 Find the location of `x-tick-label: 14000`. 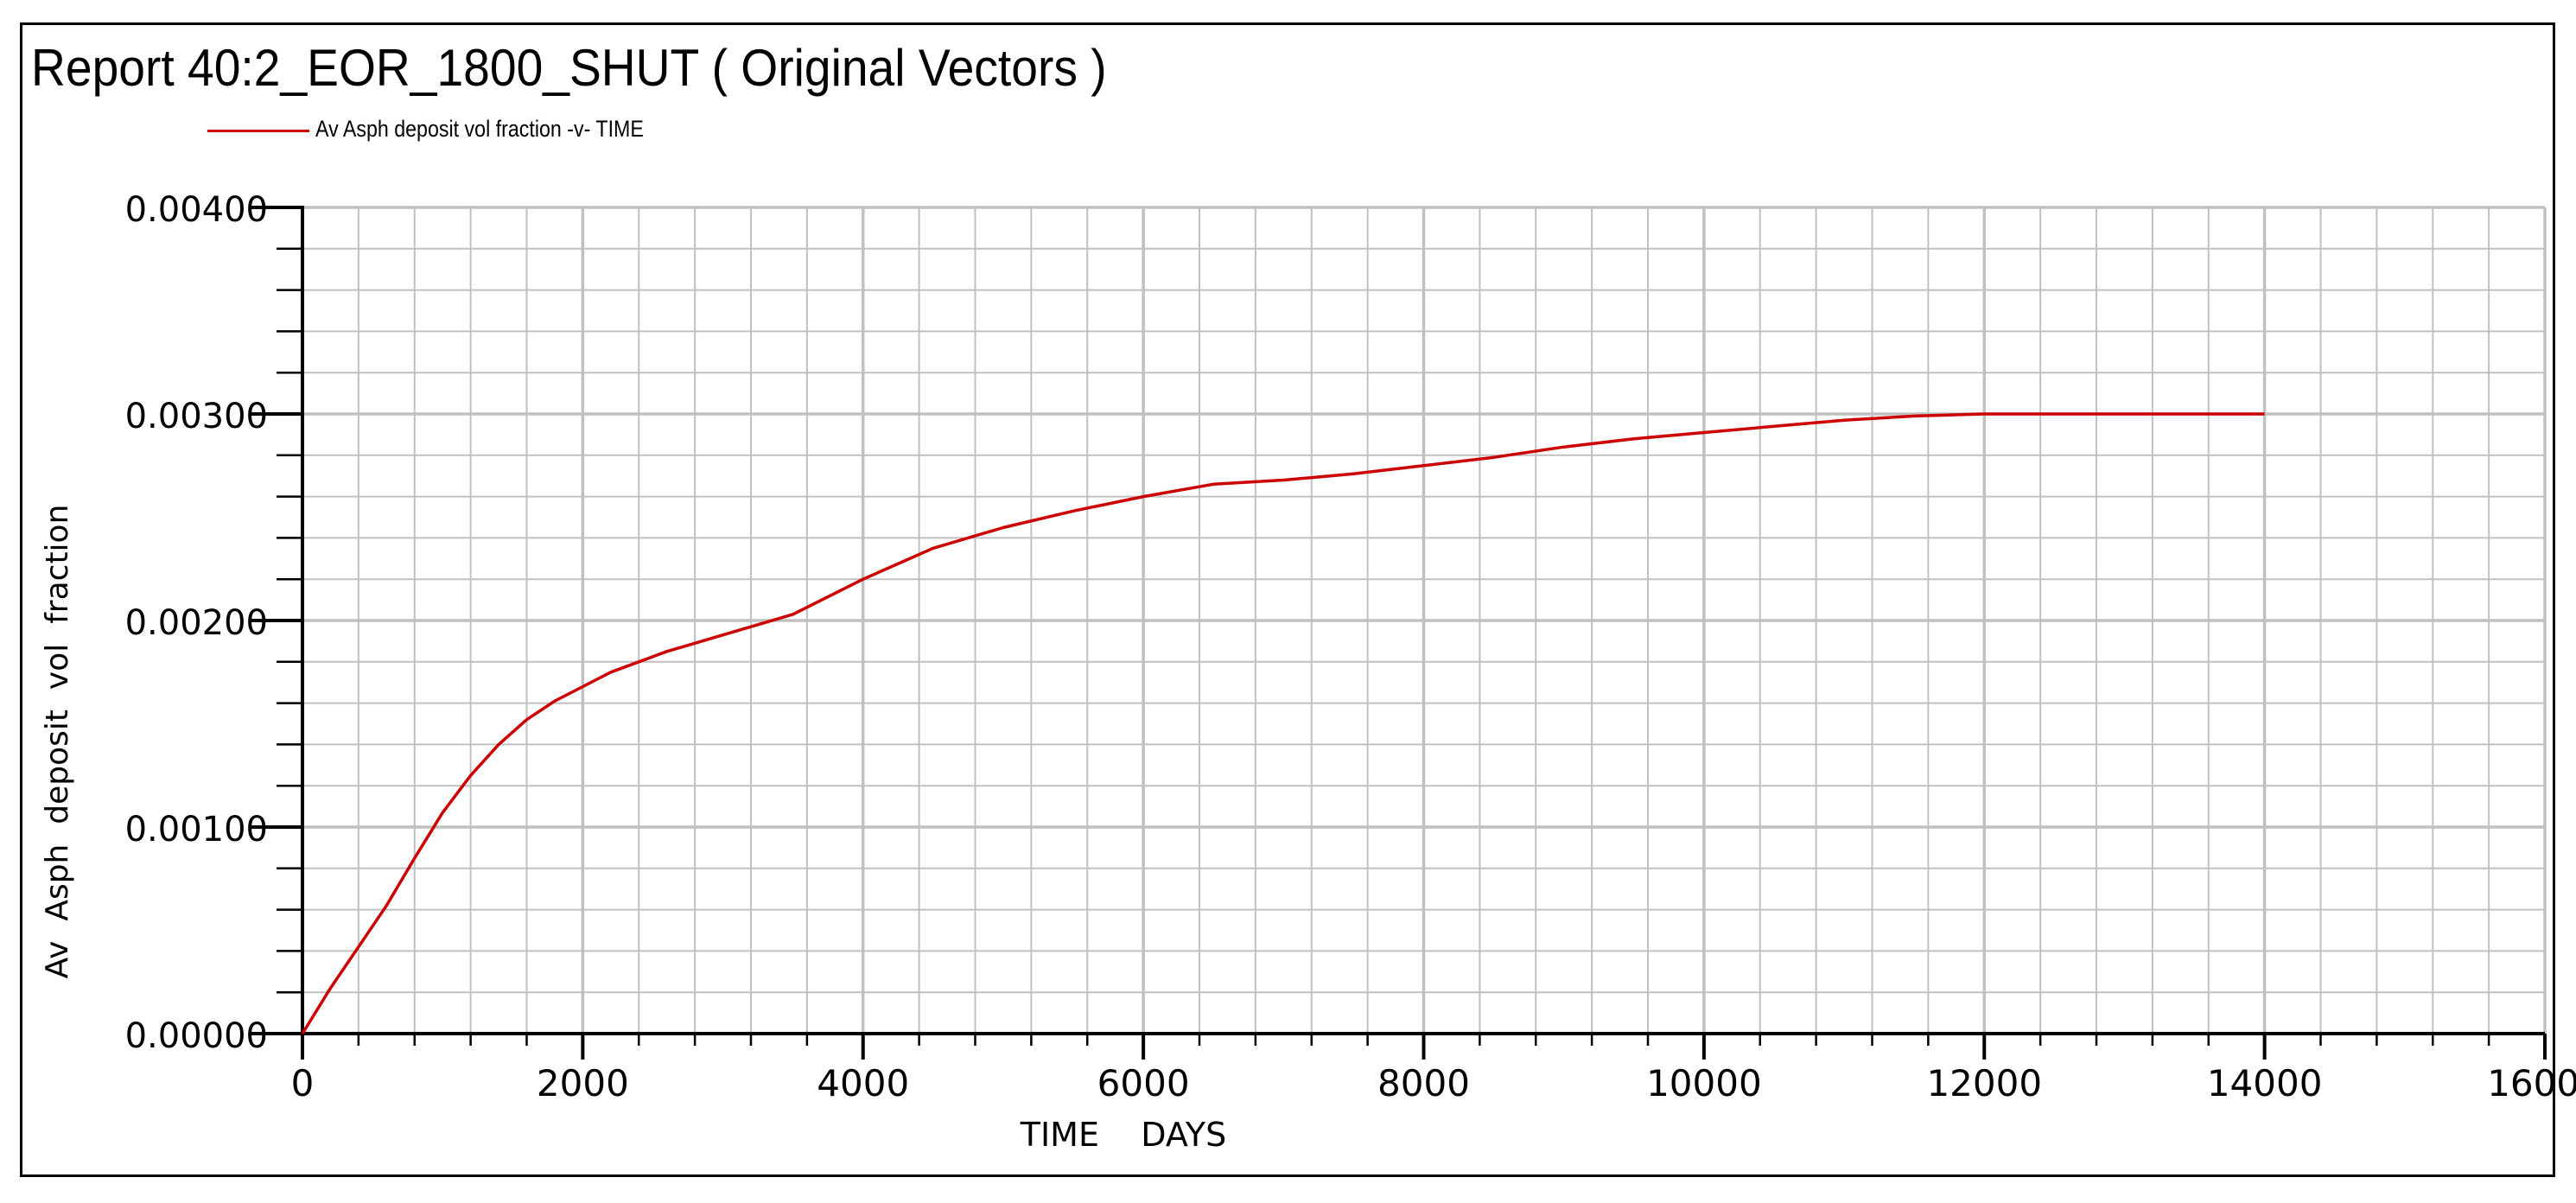

x-tick-label: 14000 is located at coordinates (2265, 1083).